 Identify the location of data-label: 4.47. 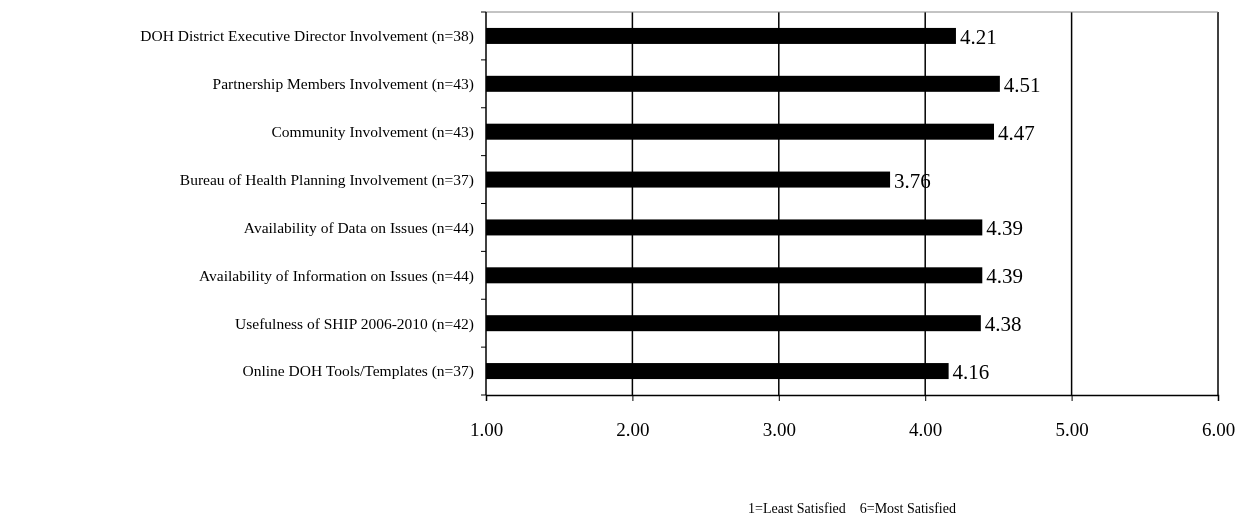
(1016, 132).